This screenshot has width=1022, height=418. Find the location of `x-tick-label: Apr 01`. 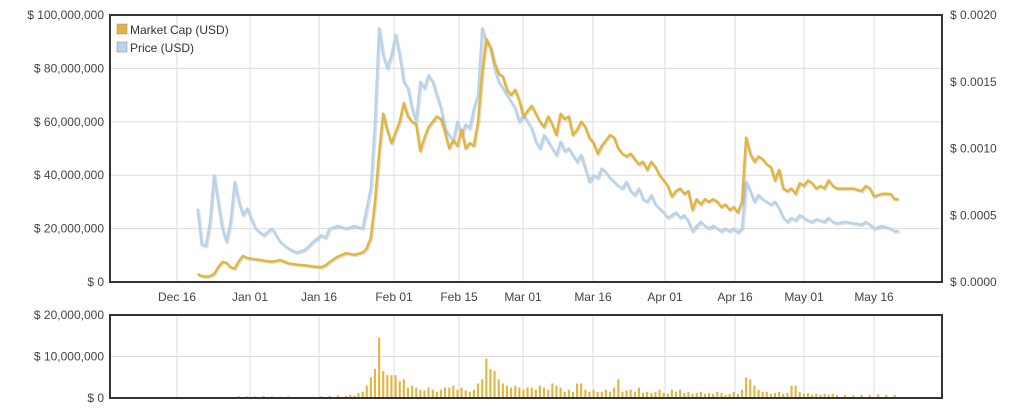

x-tick-label: Apr 01 is located at coordinates (665, 297).